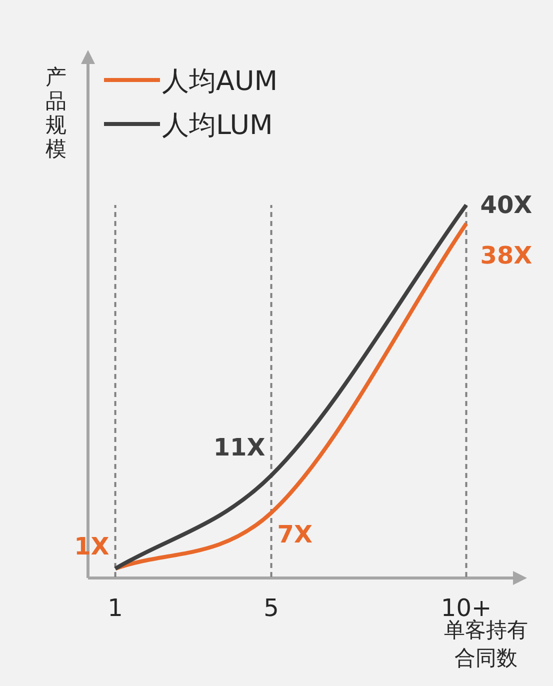 The height and width of the screenshot is (686, 553). Describe the element at coordinates (217, 125) in the screenshot. I see `legend-label: 人均LUM` at that location.